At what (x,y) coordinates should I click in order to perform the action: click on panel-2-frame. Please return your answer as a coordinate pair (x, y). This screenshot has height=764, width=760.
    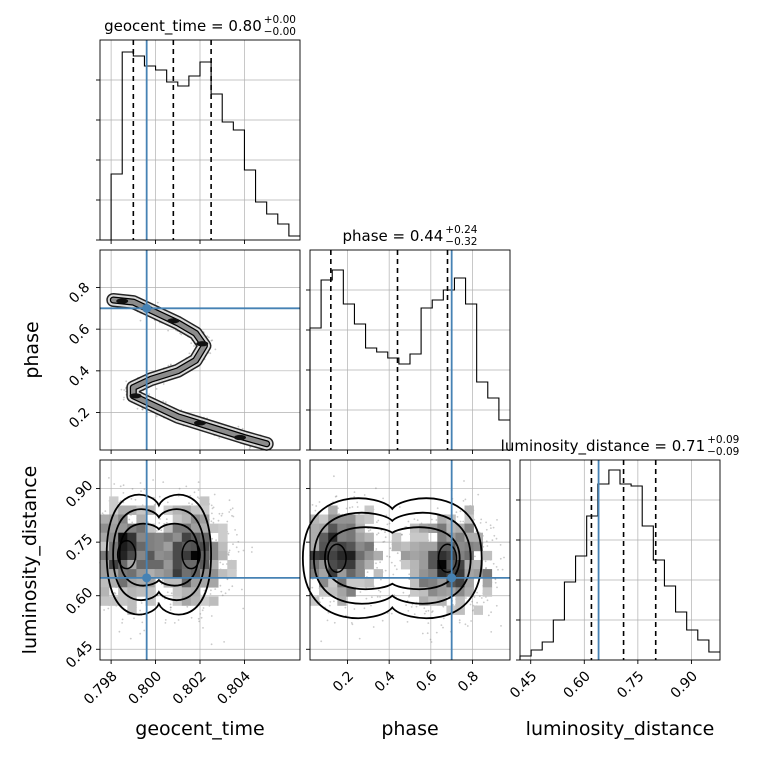
    Looking at the image, I should click on (410, 350).